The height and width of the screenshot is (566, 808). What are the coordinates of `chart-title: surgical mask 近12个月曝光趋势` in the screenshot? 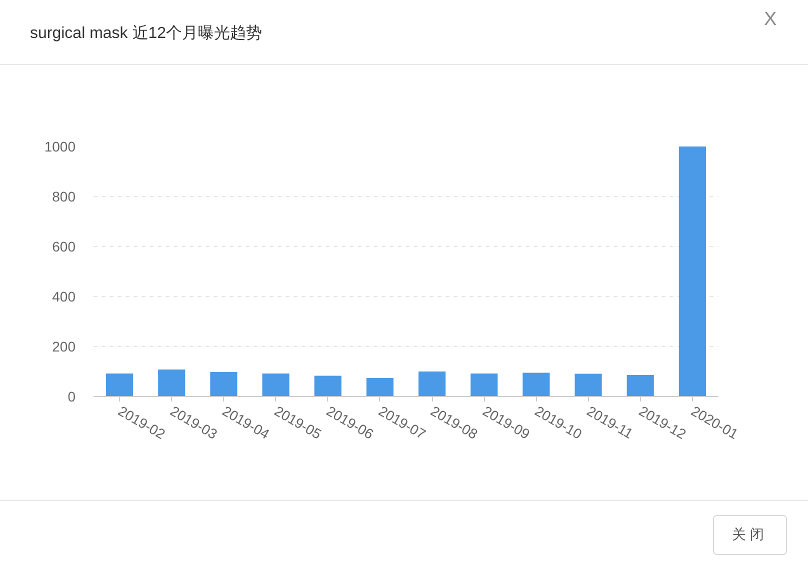 It's located at (146, 34).